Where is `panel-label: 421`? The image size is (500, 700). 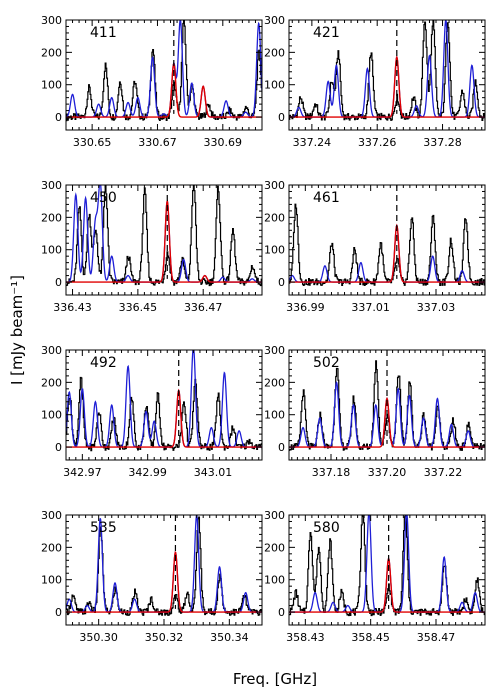 panel-label: 421 is located at coordinates (326, 33).